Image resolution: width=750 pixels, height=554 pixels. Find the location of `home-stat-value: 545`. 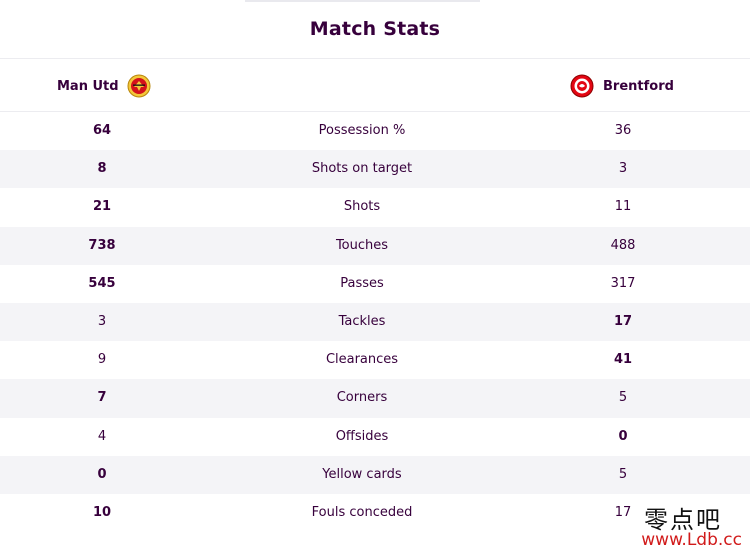

home-stat-value: 545 is located at coordinates (102, 283).